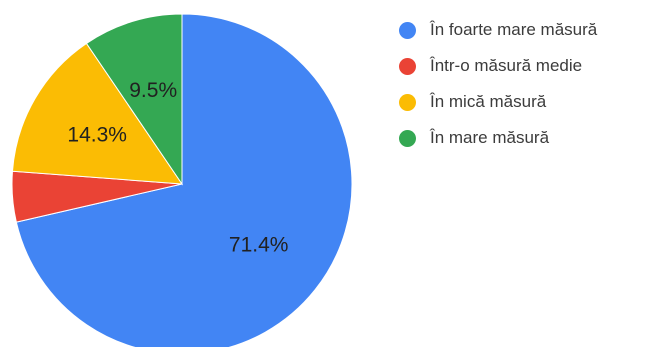 Image resolution: width=646 pixels, height=347 pixels. What do you see at coordinates (259, 245) in the screenshot?
I see `slice-label-0: 71.4%` at bounding box center [259, 245].